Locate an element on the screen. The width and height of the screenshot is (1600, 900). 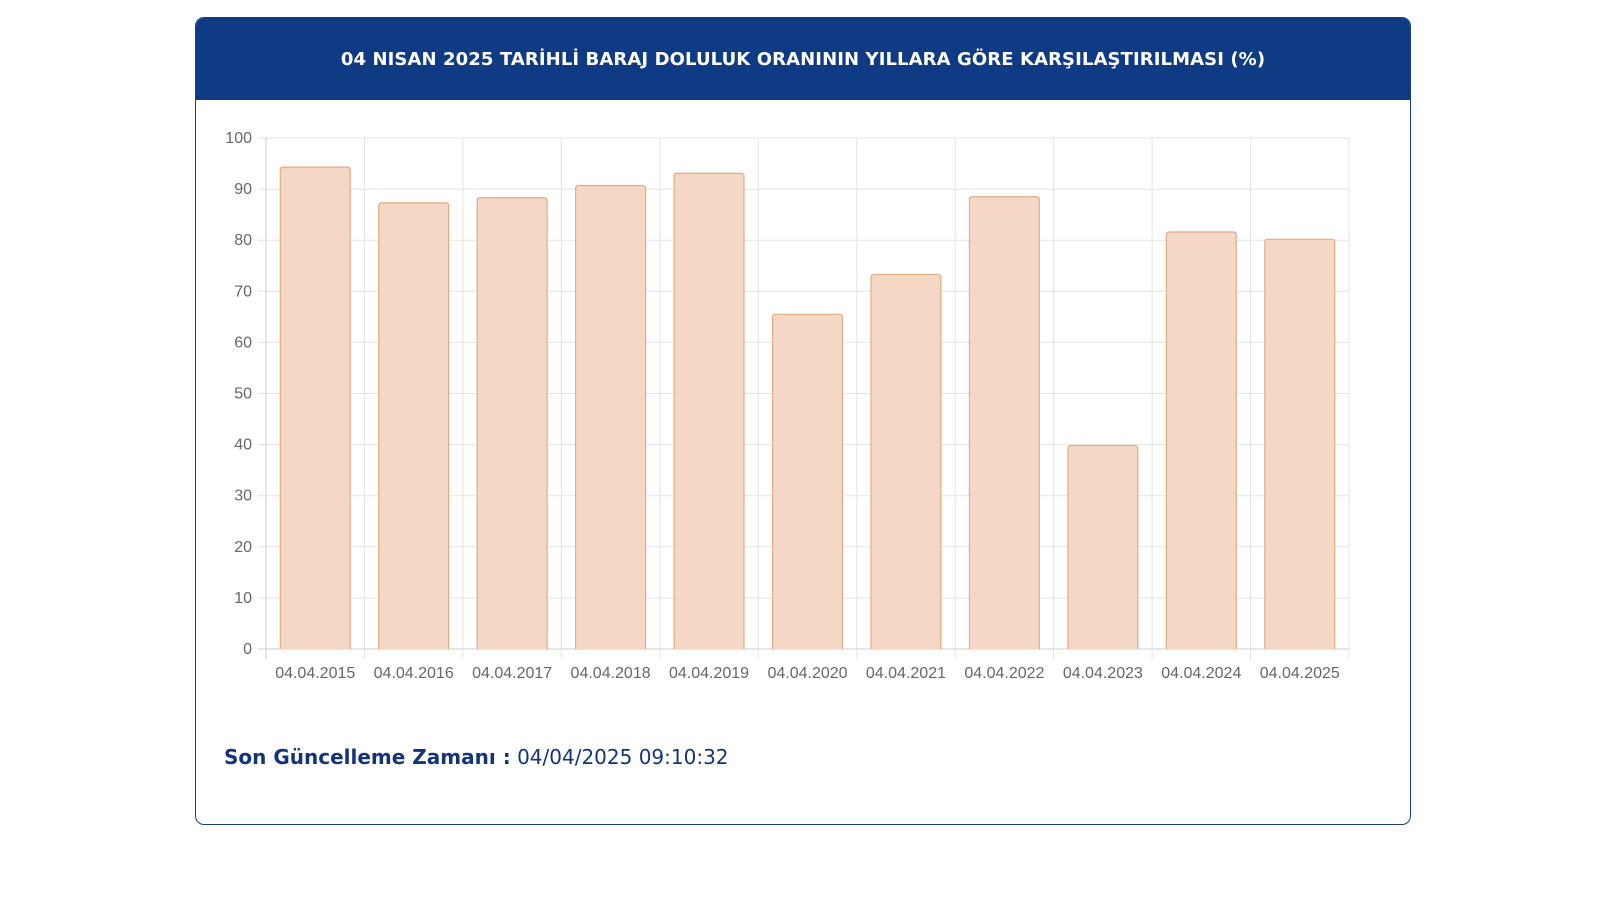
x-tick-label: 04.04.2019 is located at coordinates (709, 673).